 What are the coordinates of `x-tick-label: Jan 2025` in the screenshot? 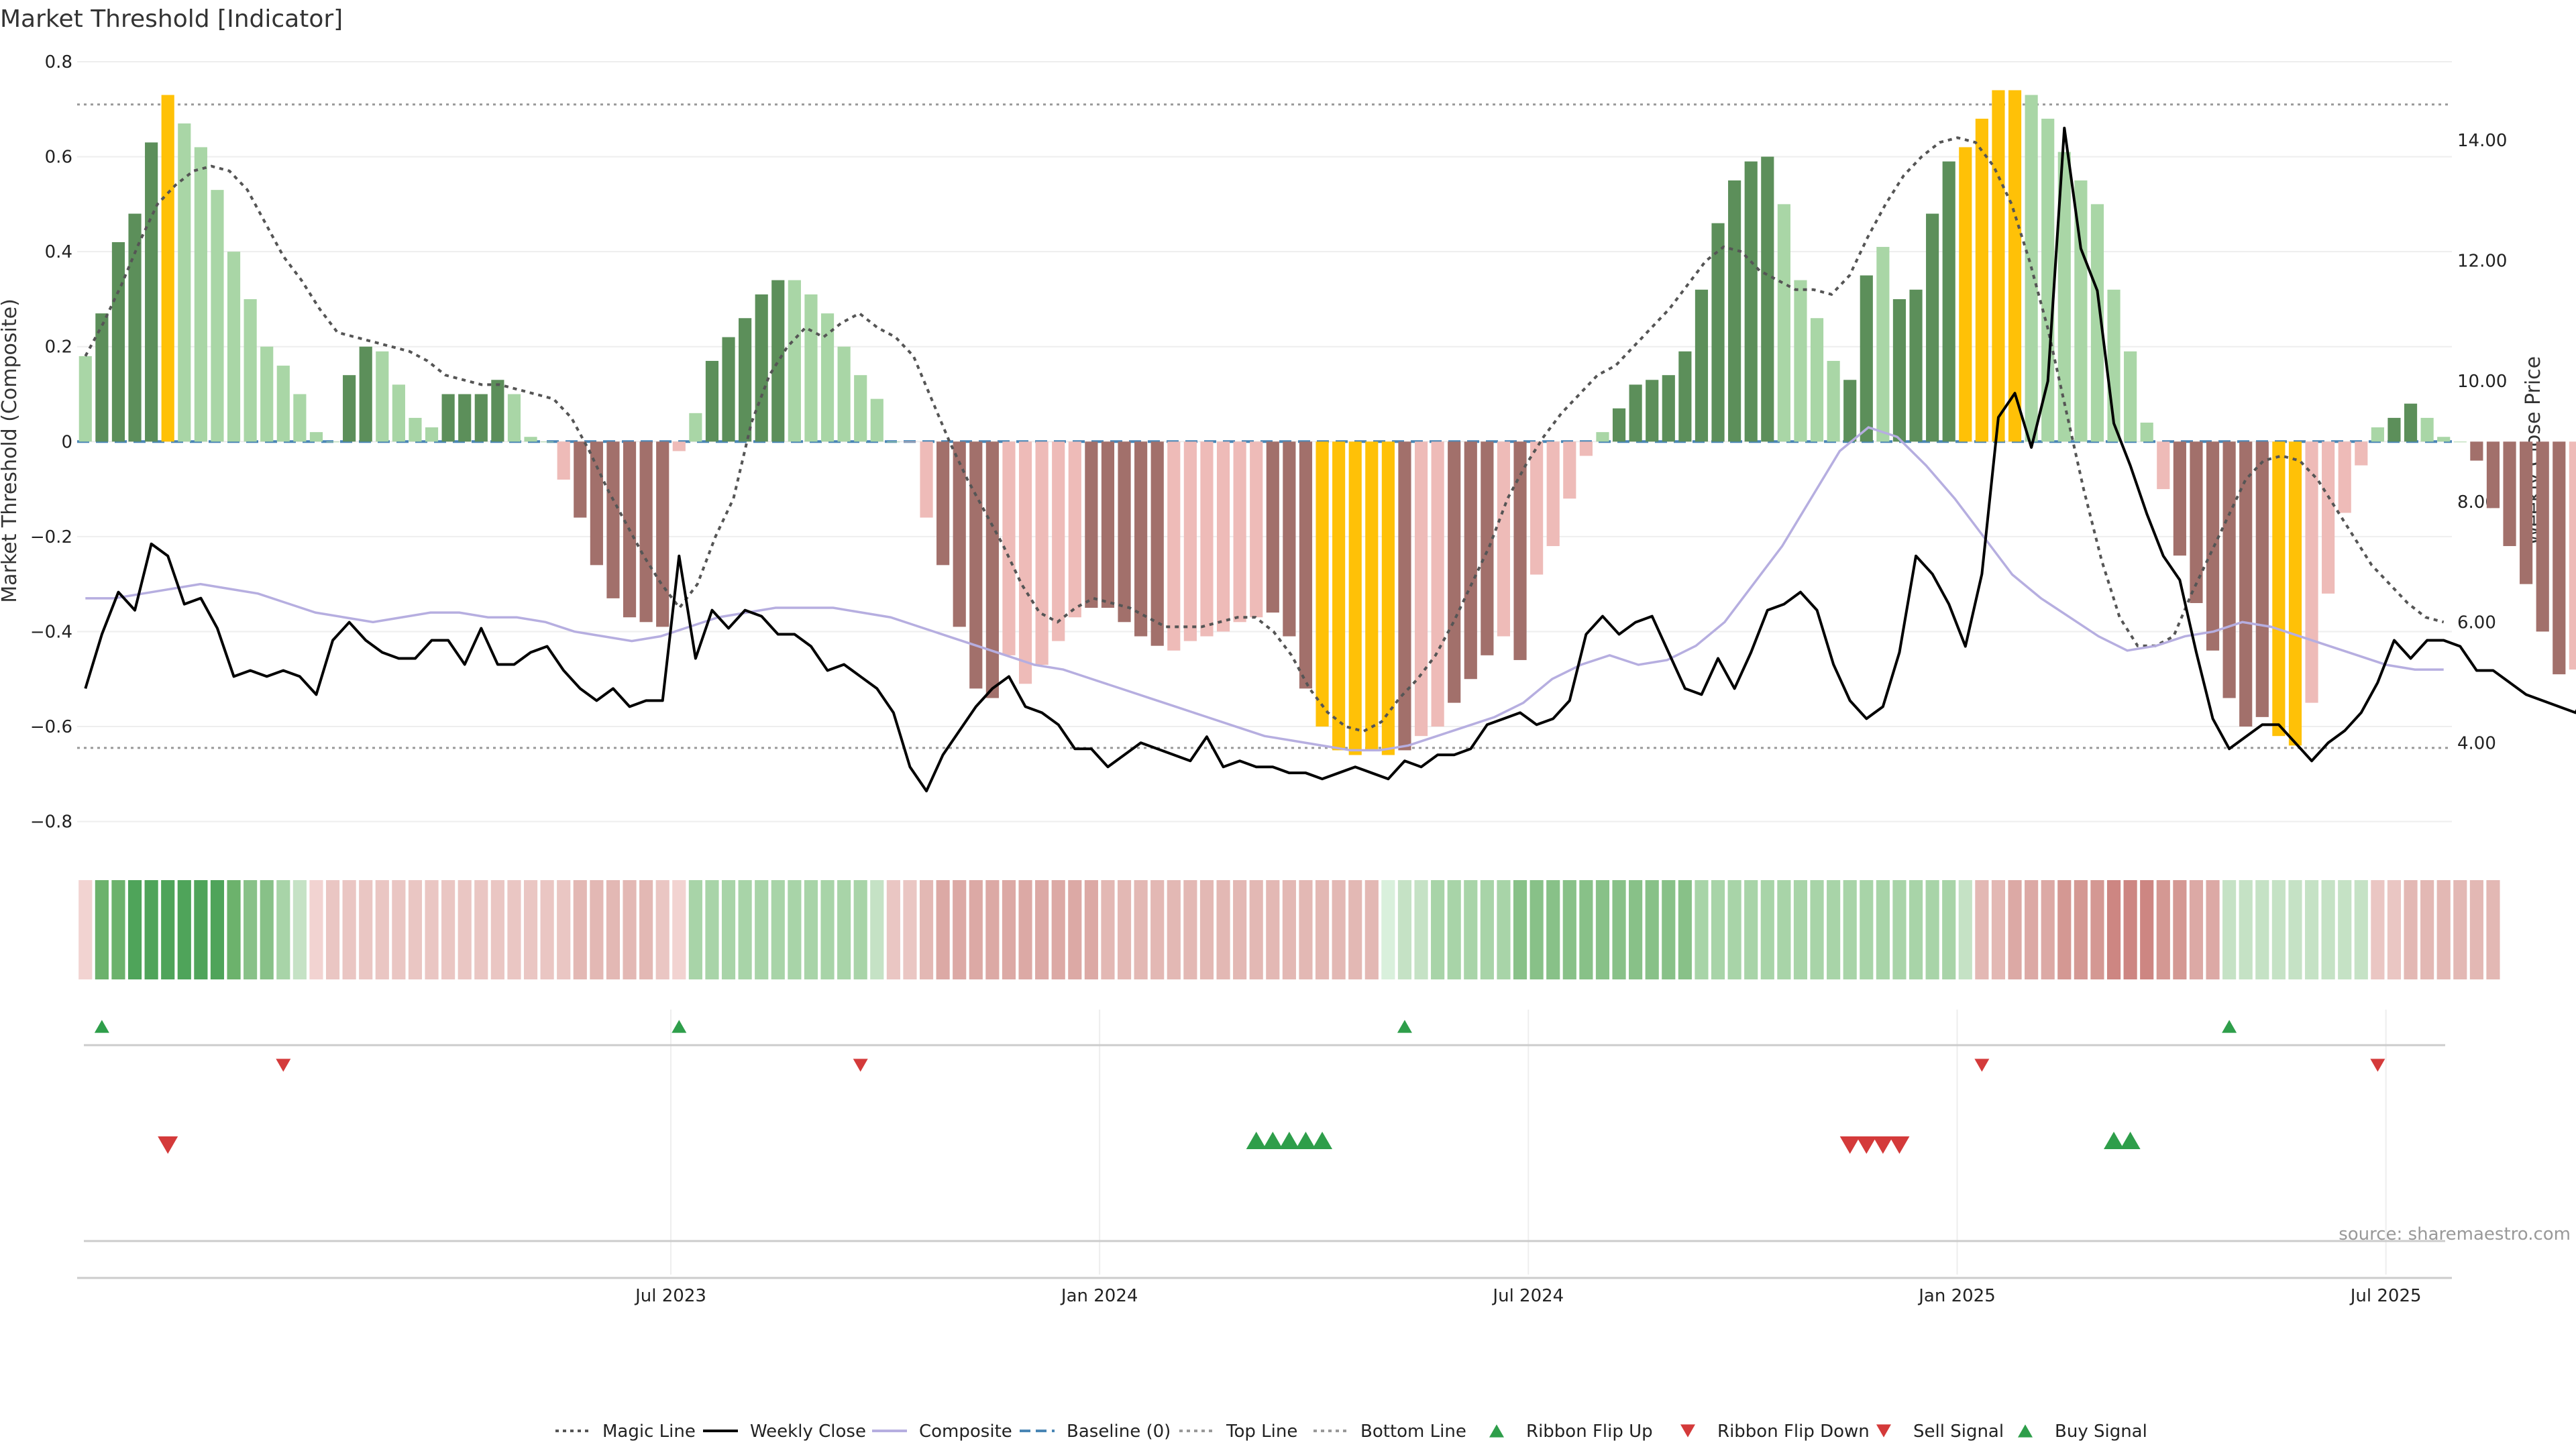 It's located at (1956, 1296).